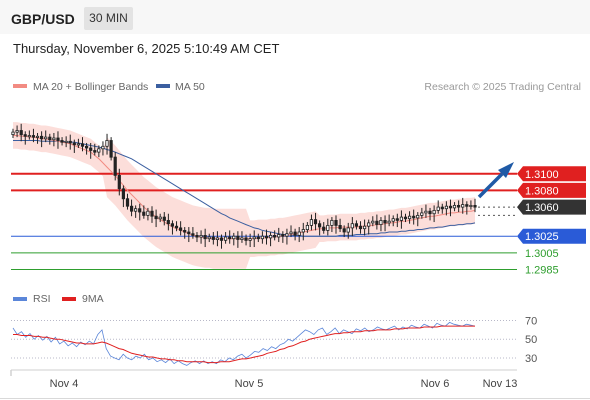 This screenshot has height=400, width=590. I want to click on forecast-arrow-head, so click(506, 170).